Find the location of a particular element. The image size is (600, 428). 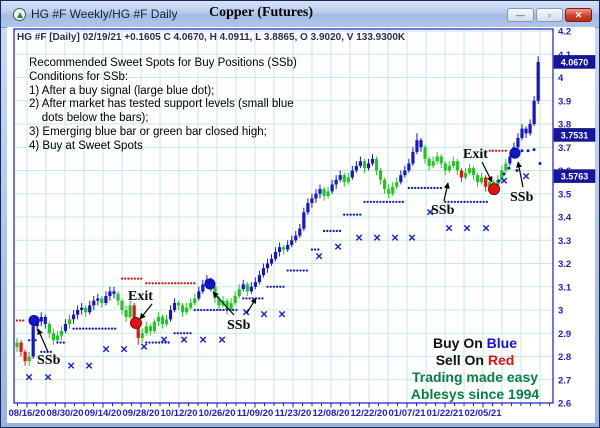

signal-arrow is located at coordinates (487, 172).